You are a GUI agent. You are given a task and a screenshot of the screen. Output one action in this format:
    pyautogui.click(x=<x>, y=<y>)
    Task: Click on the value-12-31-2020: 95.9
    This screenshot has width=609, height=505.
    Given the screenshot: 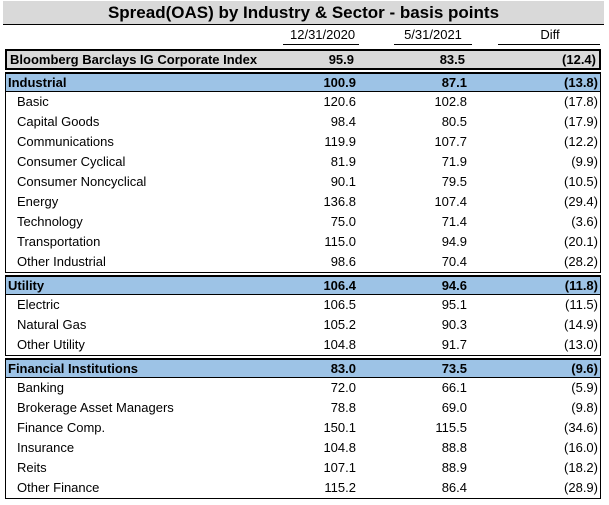 What is the action you would take?
    pyautogui.click(x=341, y=59)
    